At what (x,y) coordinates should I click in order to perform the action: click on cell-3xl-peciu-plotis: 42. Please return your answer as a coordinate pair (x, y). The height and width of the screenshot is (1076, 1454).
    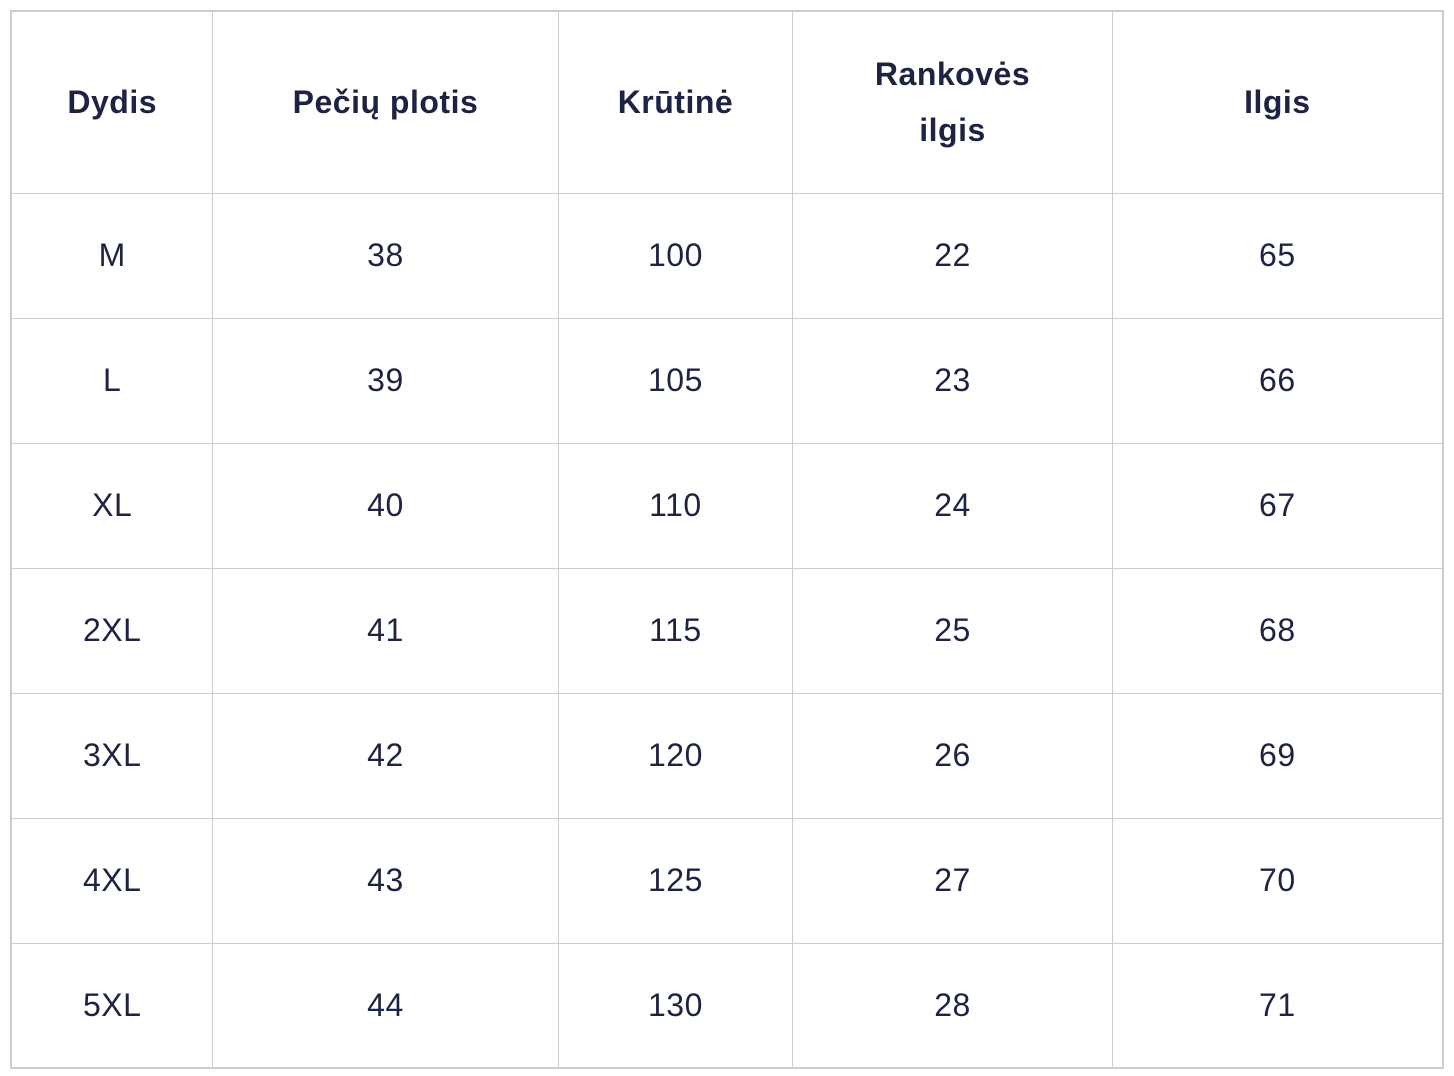
    Looking at the image, I should click on (385, 755).